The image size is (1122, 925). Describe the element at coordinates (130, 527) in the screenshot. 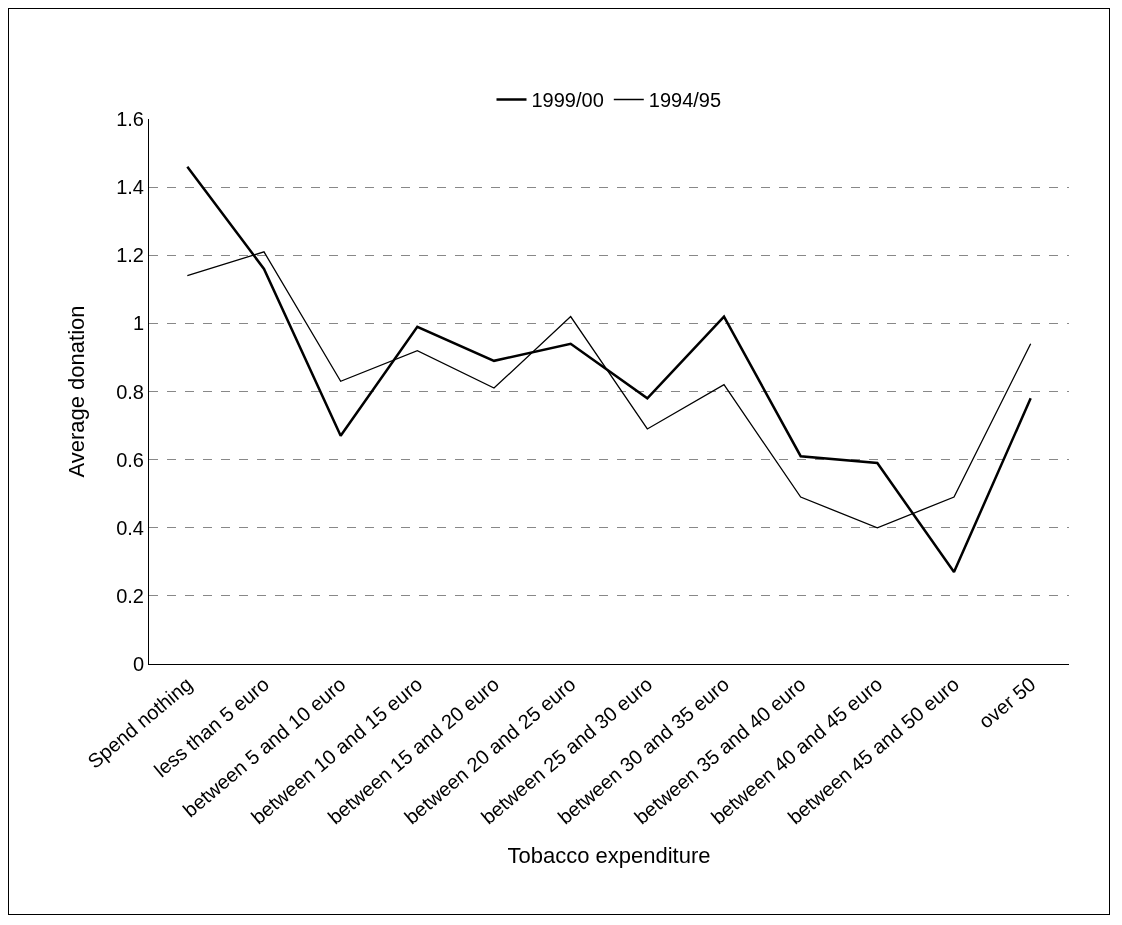

I see `y-tick-label: 0.4` at that location.